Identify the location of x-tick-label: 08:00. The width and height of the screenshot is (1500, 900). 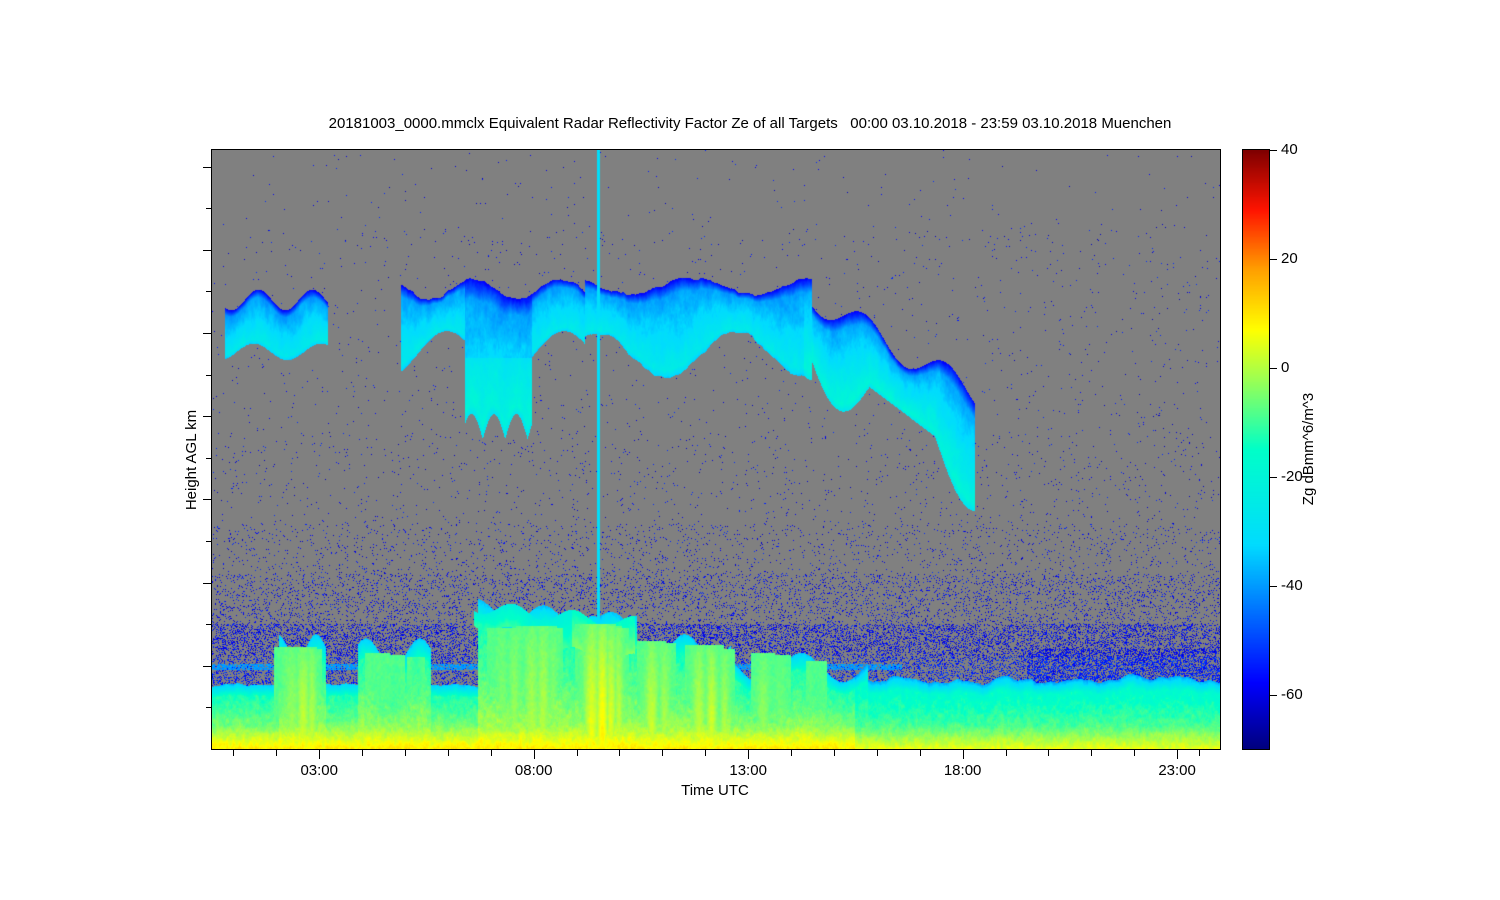
(533, 770).